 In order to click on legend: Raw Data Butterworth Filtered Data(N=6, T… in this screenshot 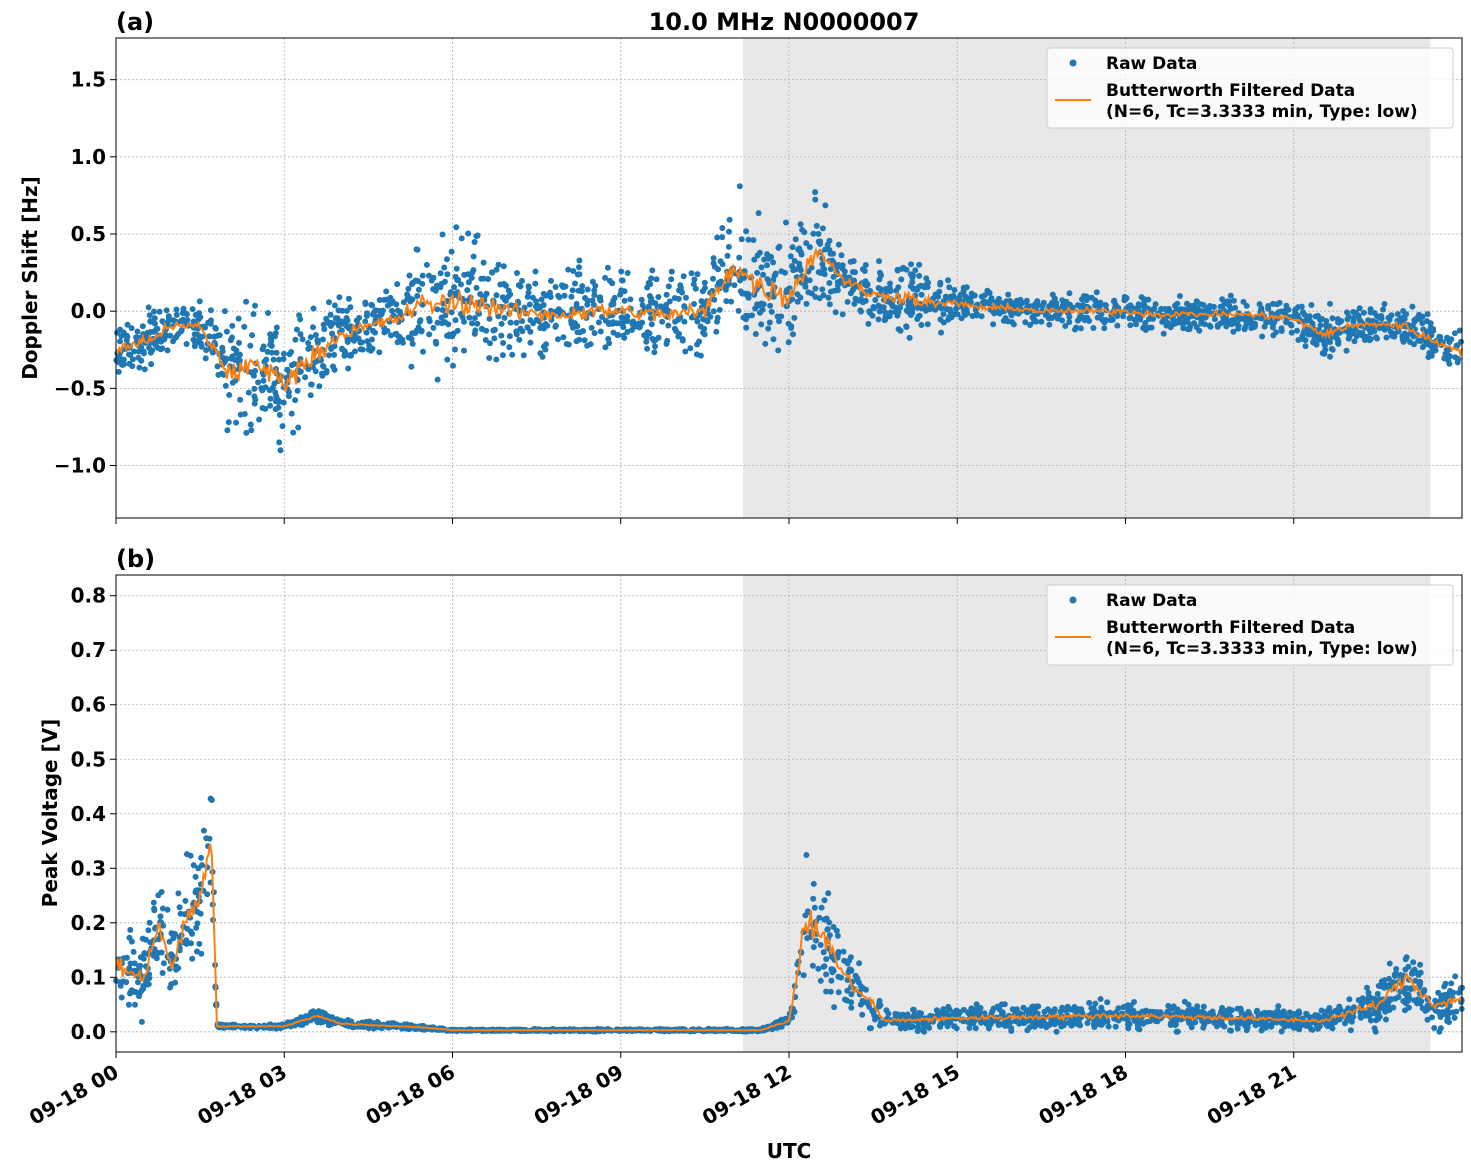, I will do `click(1250, 88)`.